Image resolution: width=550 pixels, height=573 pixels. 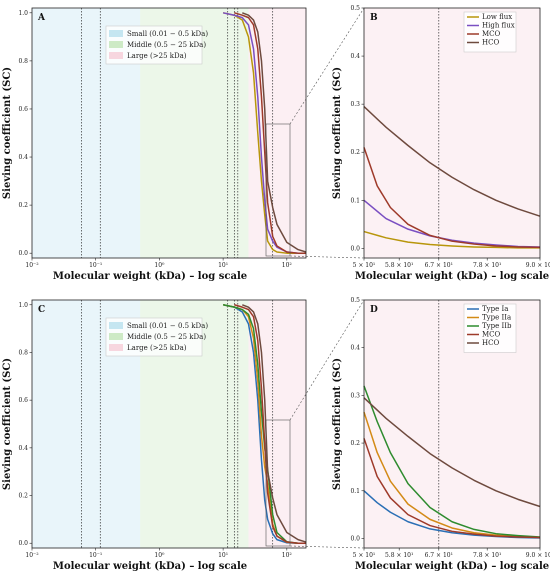 I want to click on legend-label-small: Small (0.01 − 0.5 kDa), so click(x=167, y=34).